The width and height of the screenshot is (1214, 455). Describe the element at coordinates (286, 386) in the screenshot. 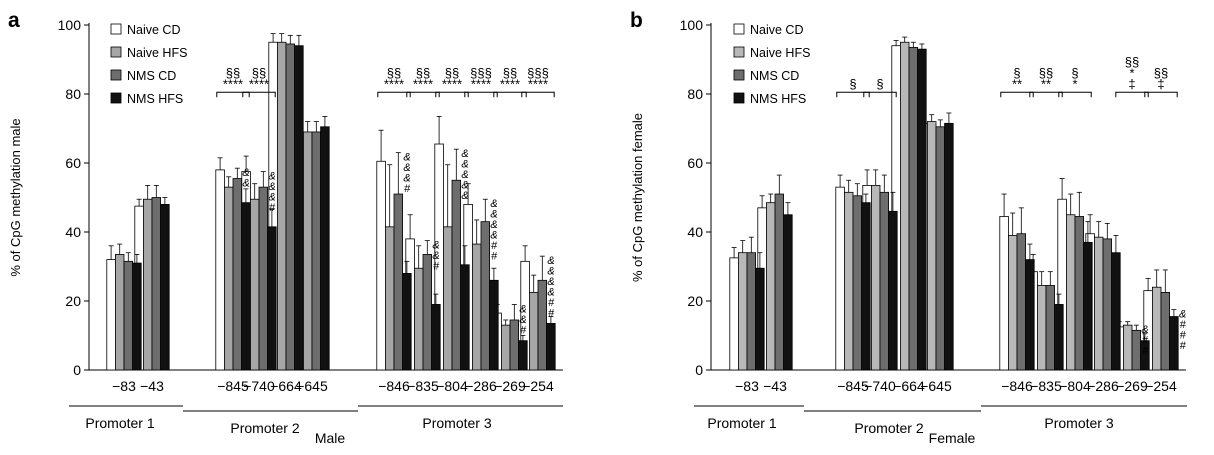

I see `x-tick-label: −664` at that location.